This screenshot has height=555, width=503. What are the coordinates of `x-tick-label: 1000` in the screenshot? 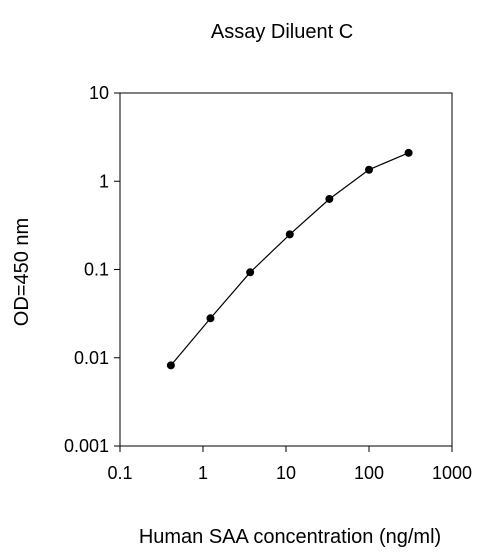 It's located at (452, 473).